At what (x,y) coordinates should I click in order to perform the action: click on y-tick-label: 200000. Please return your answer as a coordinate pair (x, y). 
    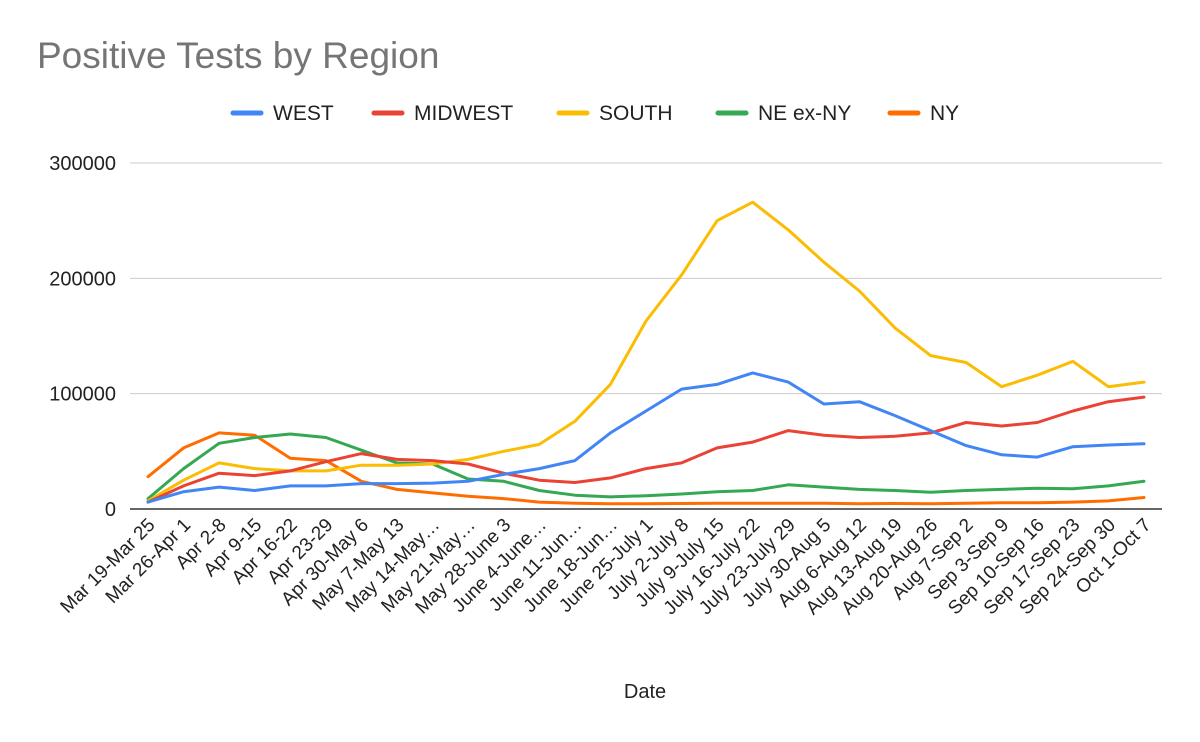
    Looking at the image, I should click on (82, 279).